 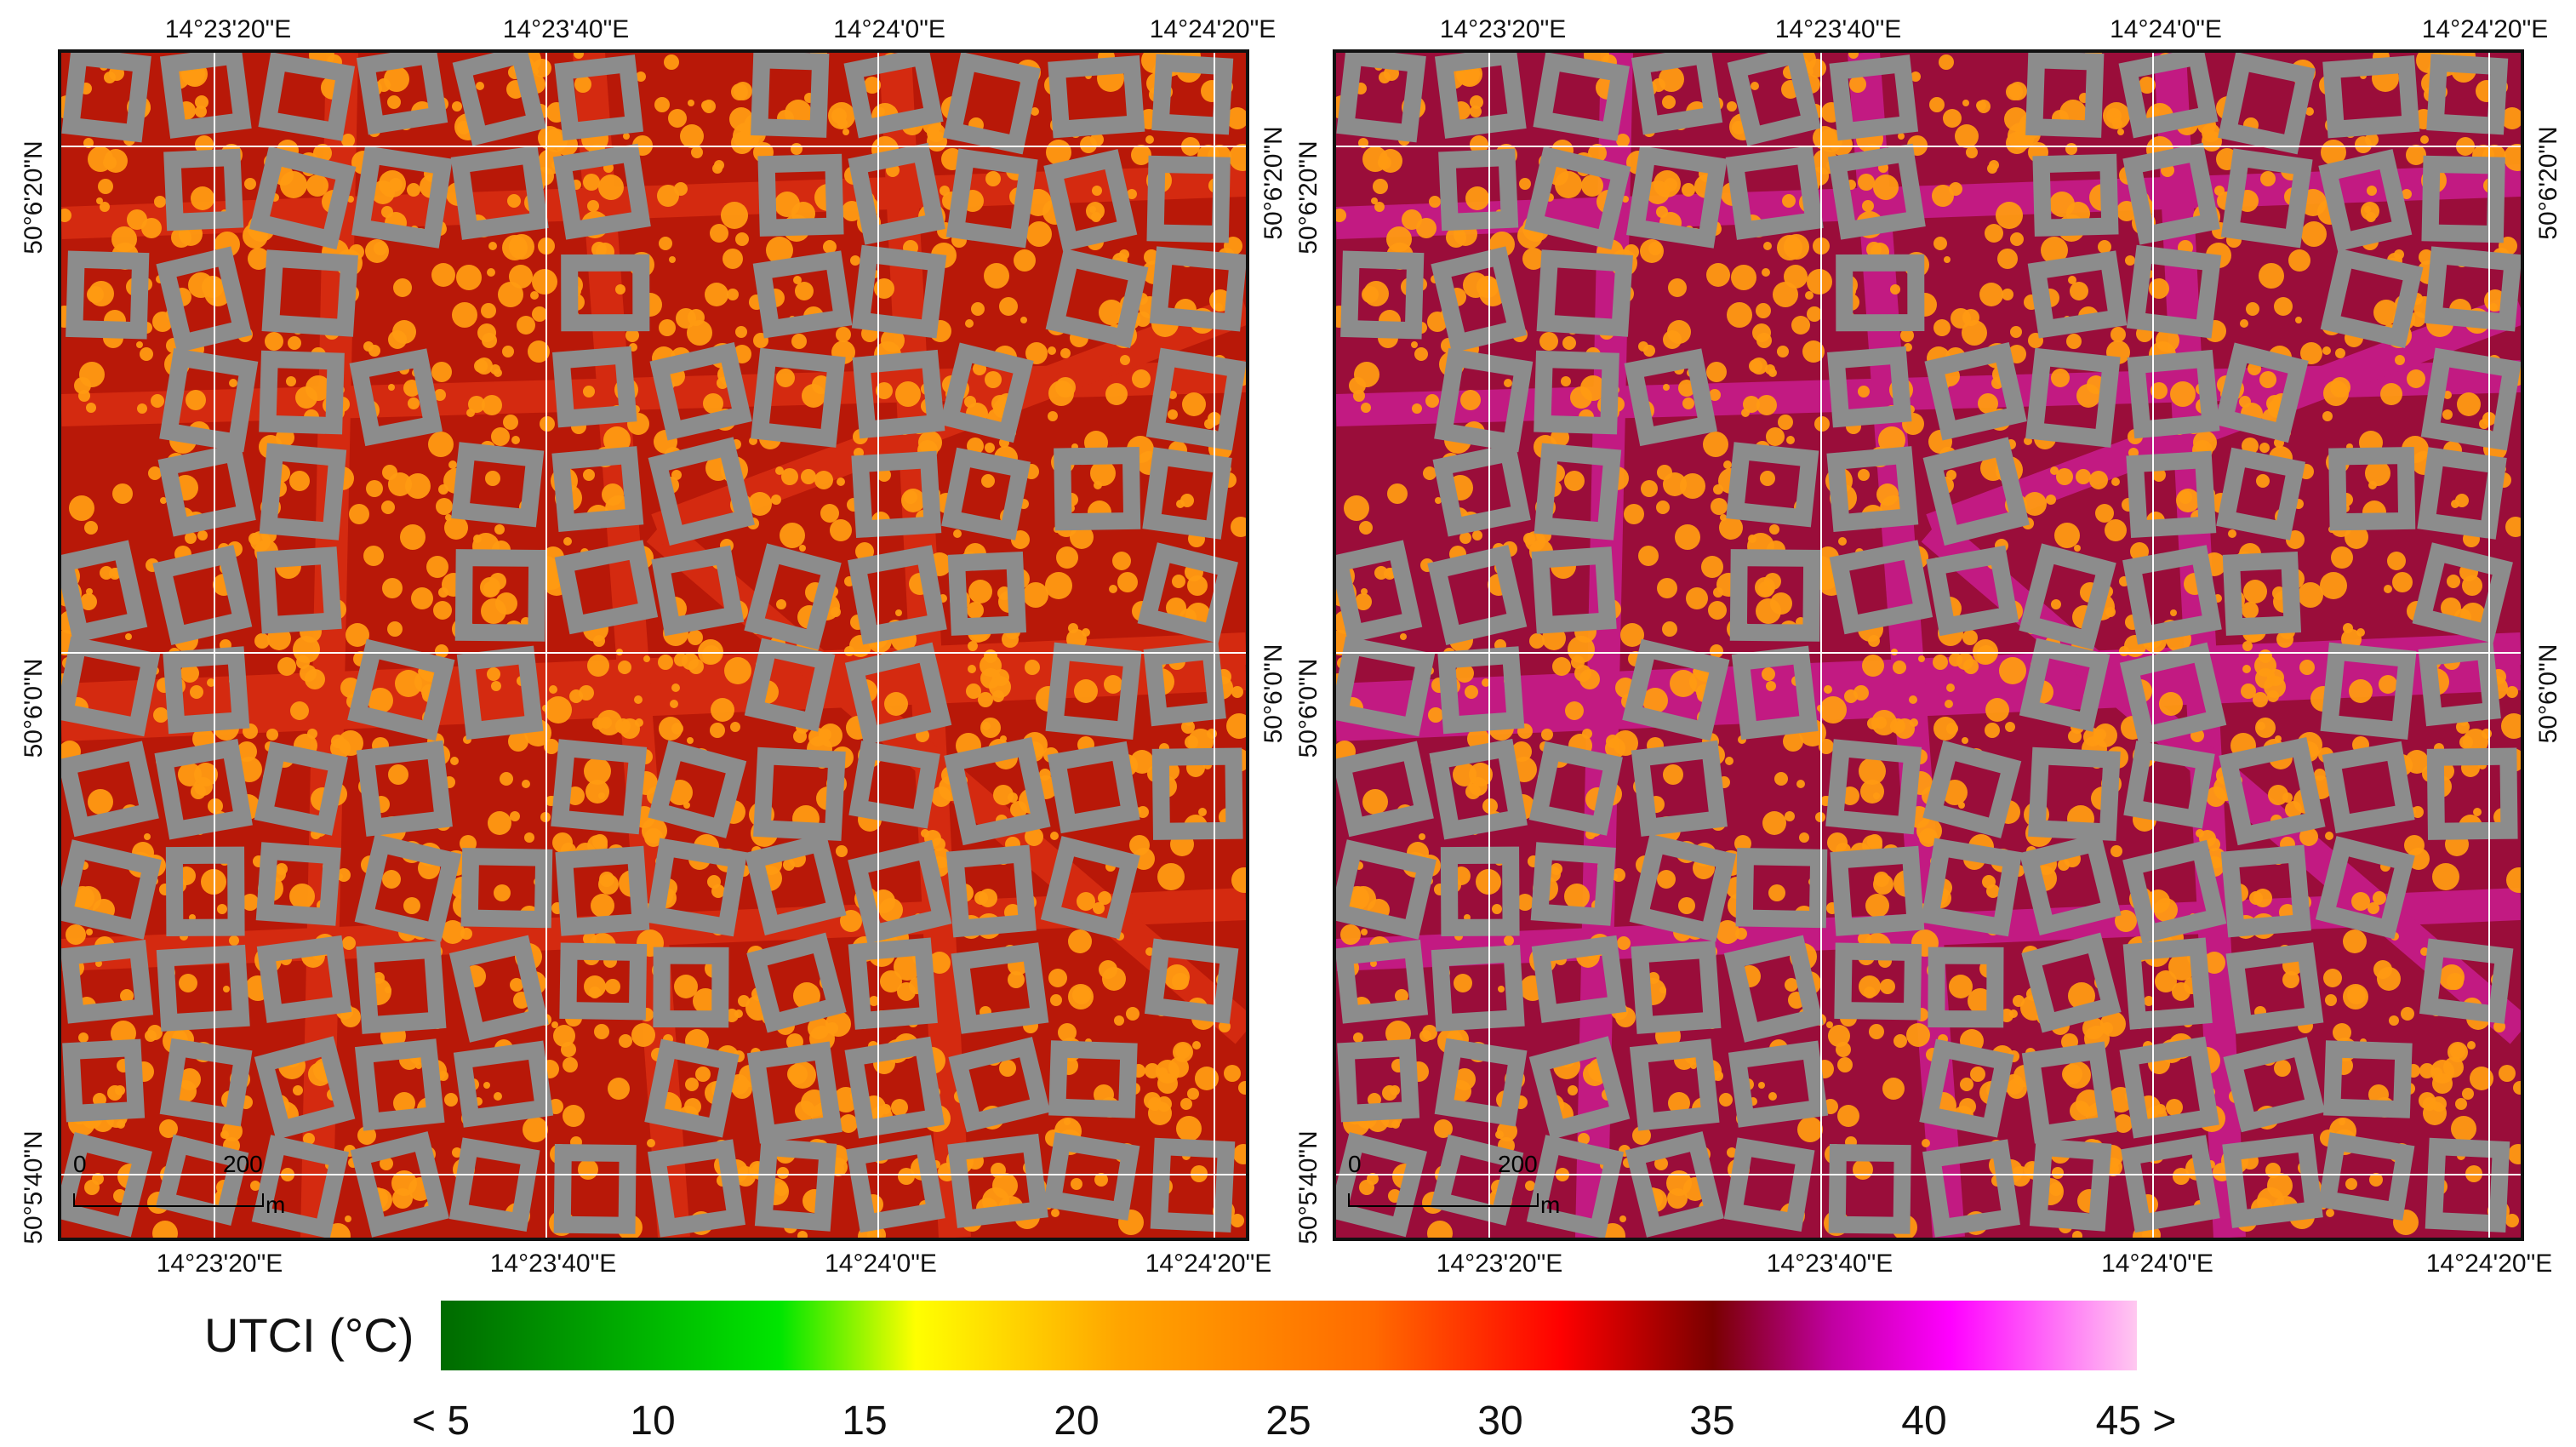 I want to click on colorbar-gradient, so click(x=1289, y=1335).